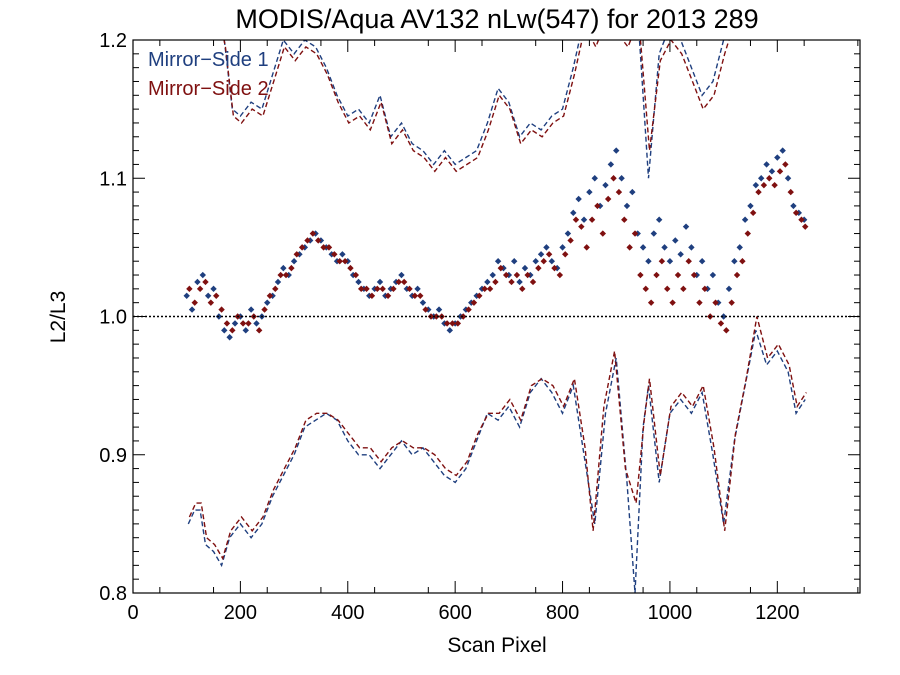 Image resolution: width=900 pixels, height=675 pixels. I want to click on y-tick-label: 1.0, so click(113, 318).